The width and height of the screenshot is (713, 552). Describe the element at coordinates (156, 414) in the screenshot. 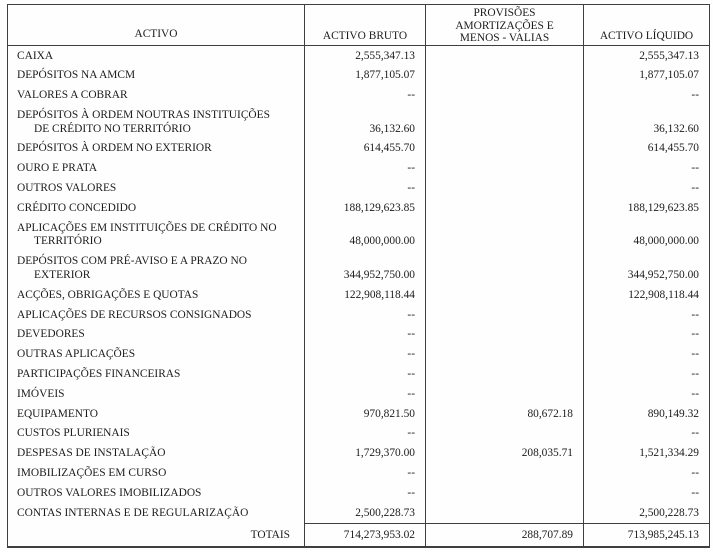

I see `row-label-cell: EQUIPAMENTO` at that location.